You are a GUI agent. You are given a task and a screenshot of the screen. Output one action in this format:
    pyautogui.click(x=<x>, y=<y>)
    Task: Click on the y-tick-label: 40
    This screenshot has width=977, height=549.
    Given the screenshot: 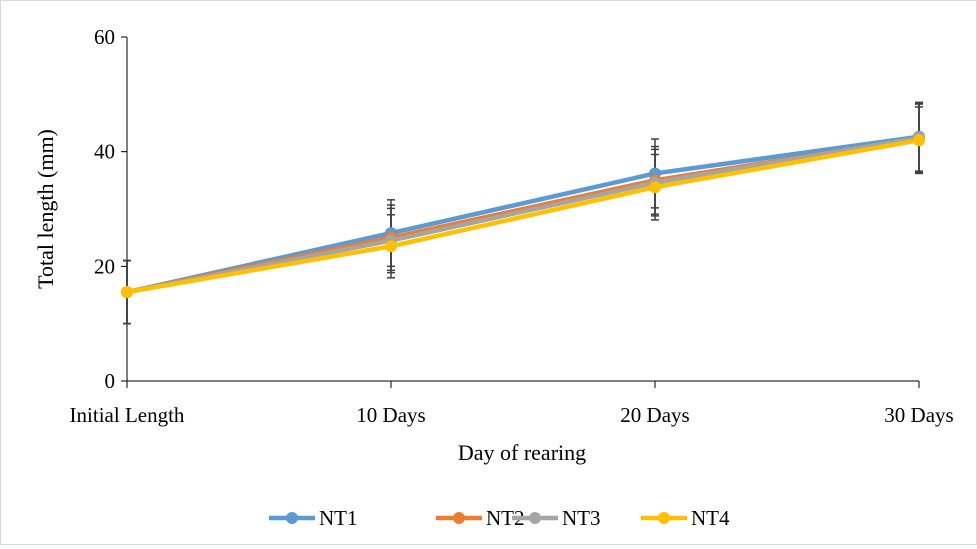 What is the action you would take?
    pyautogui.click(x=104, y=152)
    